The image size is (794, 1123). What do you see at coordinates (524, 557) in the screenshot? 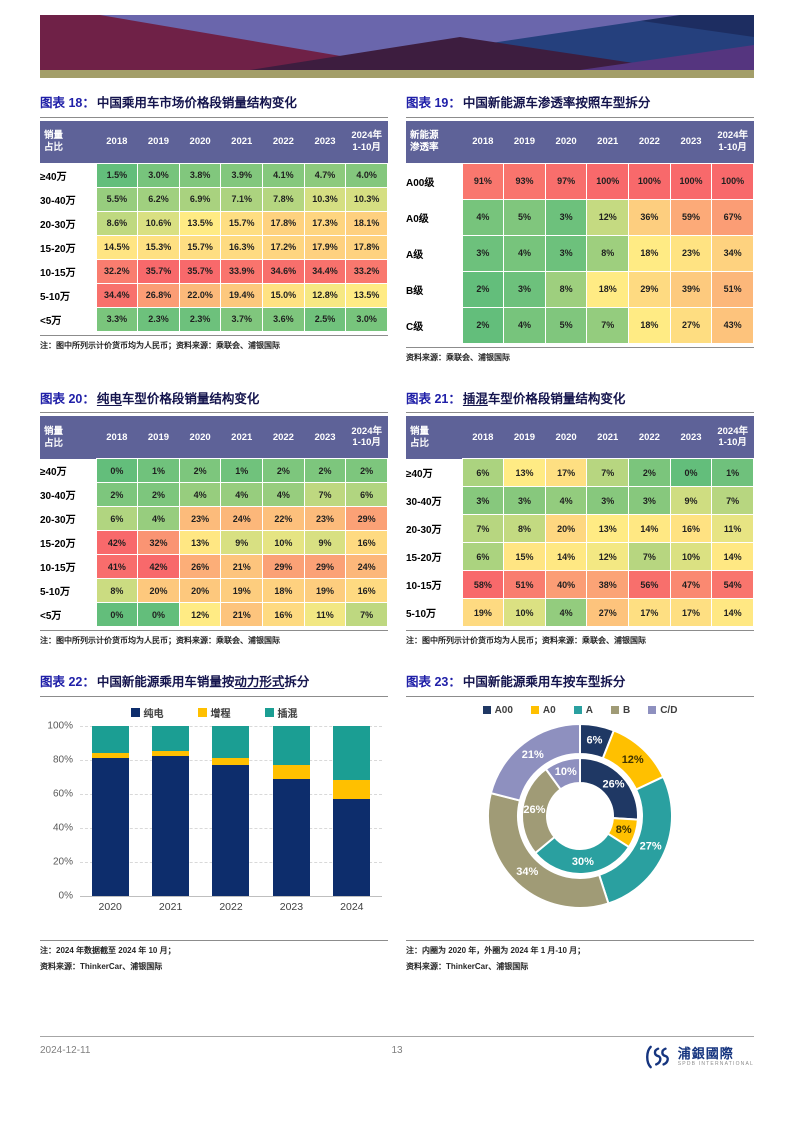
I see `heat-cell: 15%` at bounding box center [524, 557].